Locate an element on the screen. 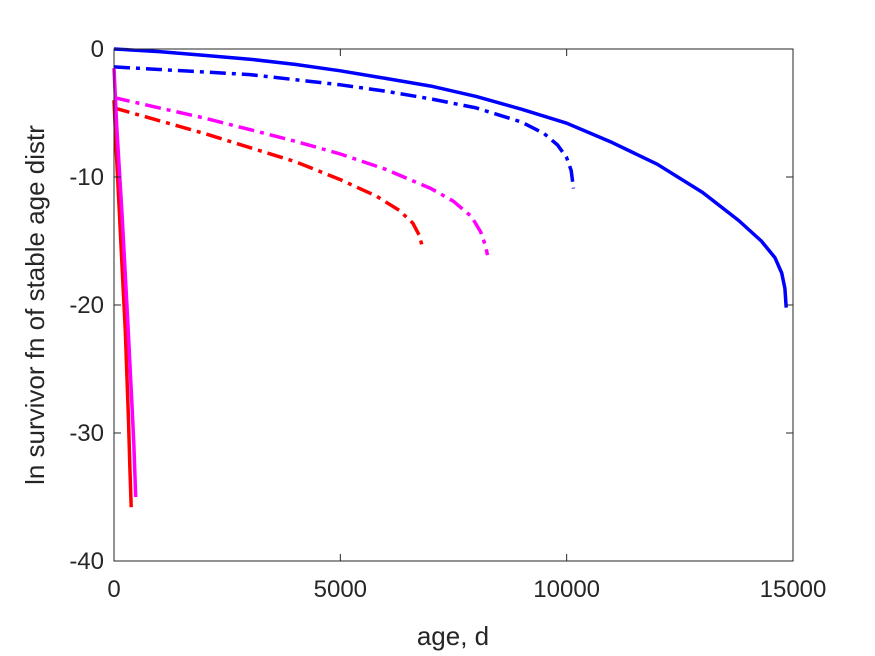 Image resolution: width=875 pixels, height=656 pixels. x-tick-label: 15000 is located at coordinates (793, 589).